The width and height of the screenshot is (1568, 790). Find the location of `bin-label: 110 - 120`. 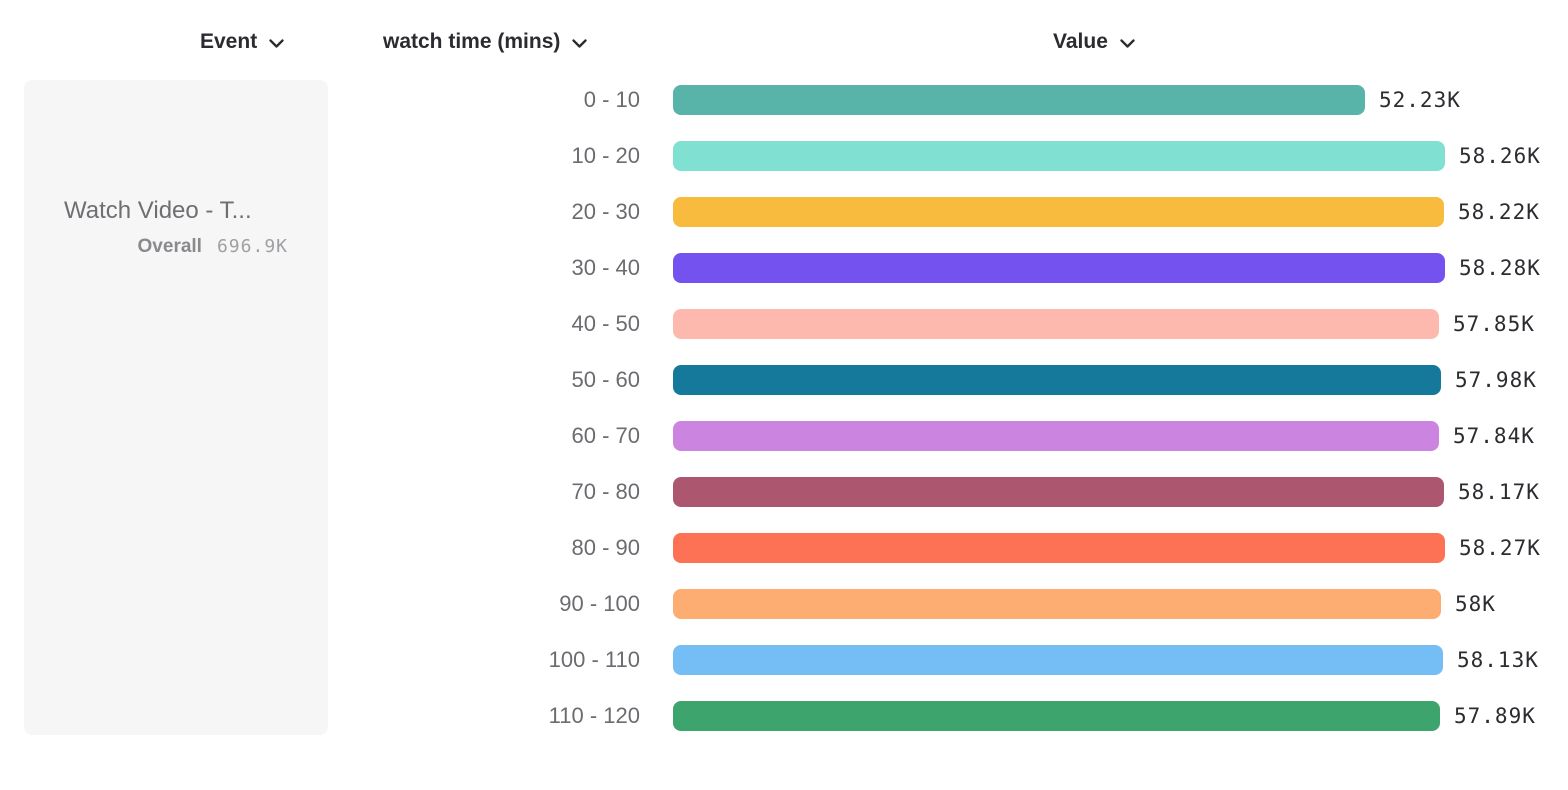

bin-label: 110 - 120 is located at coordinates (594, 715).